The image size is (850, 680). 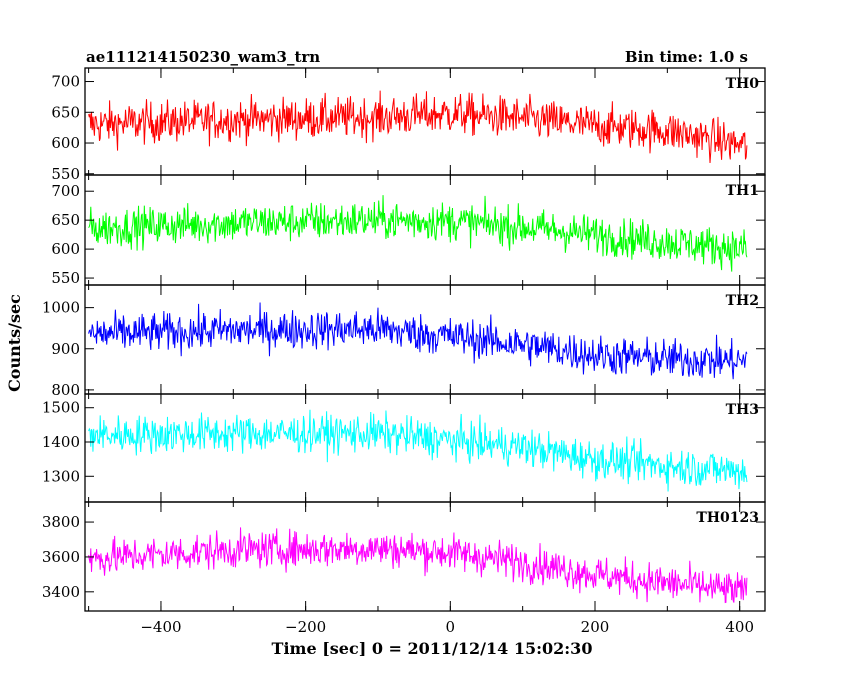 I want to click on y-tick-label: 1300, so click(x=61, y=476).